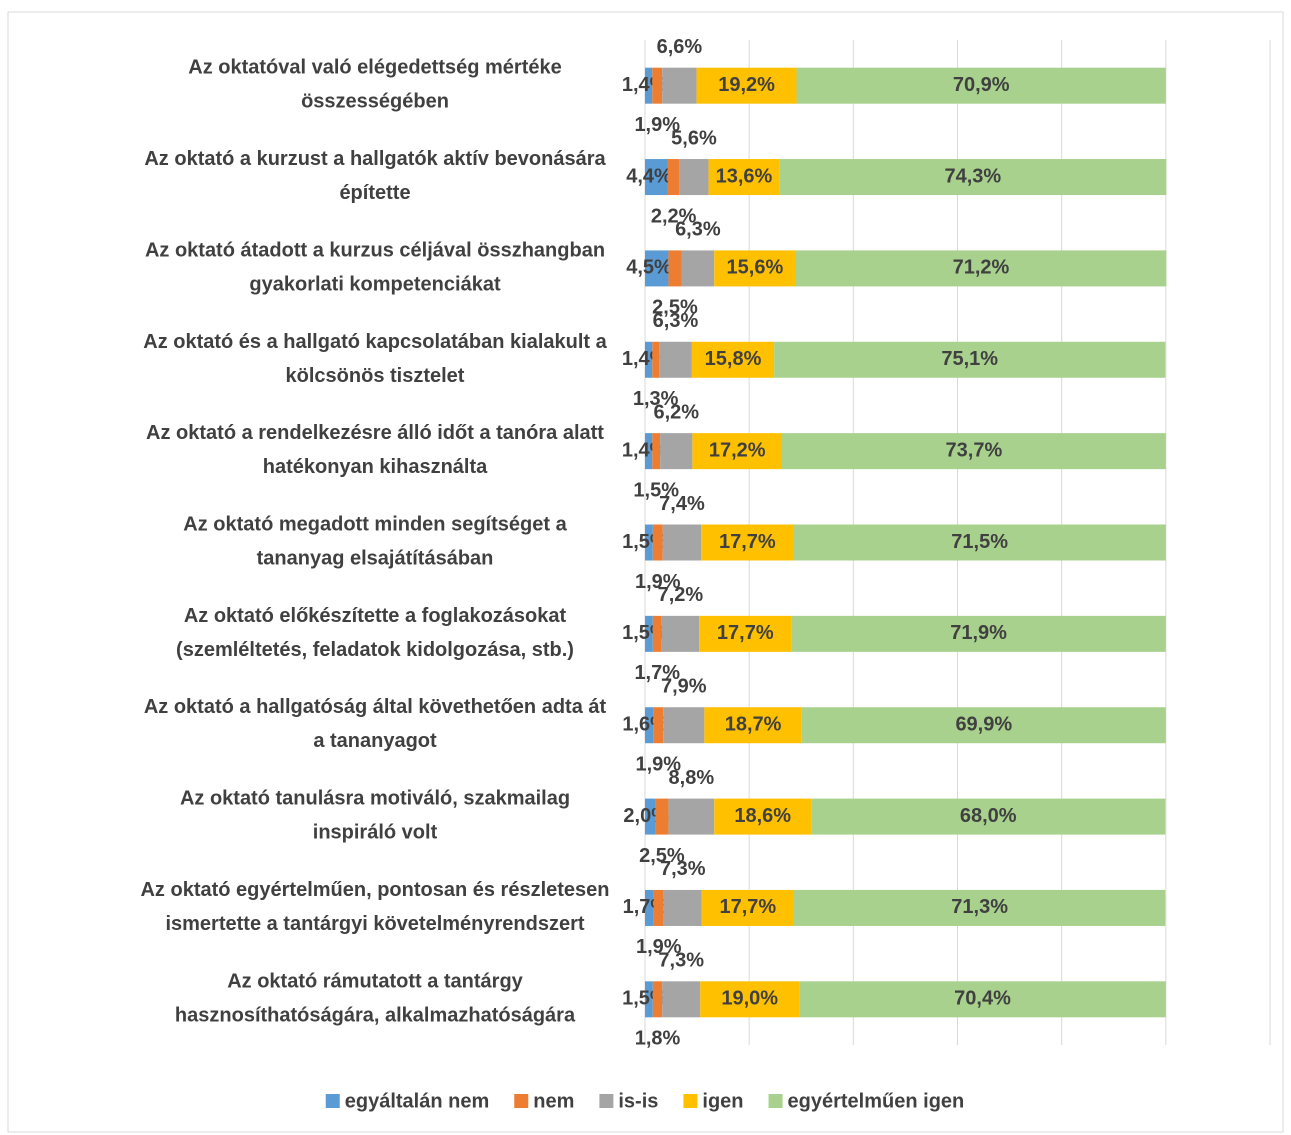  What do you see at coordinates (676, 412) in the screenshot?
I see `value-label: 6,2%` at bounding box center [676, 412].